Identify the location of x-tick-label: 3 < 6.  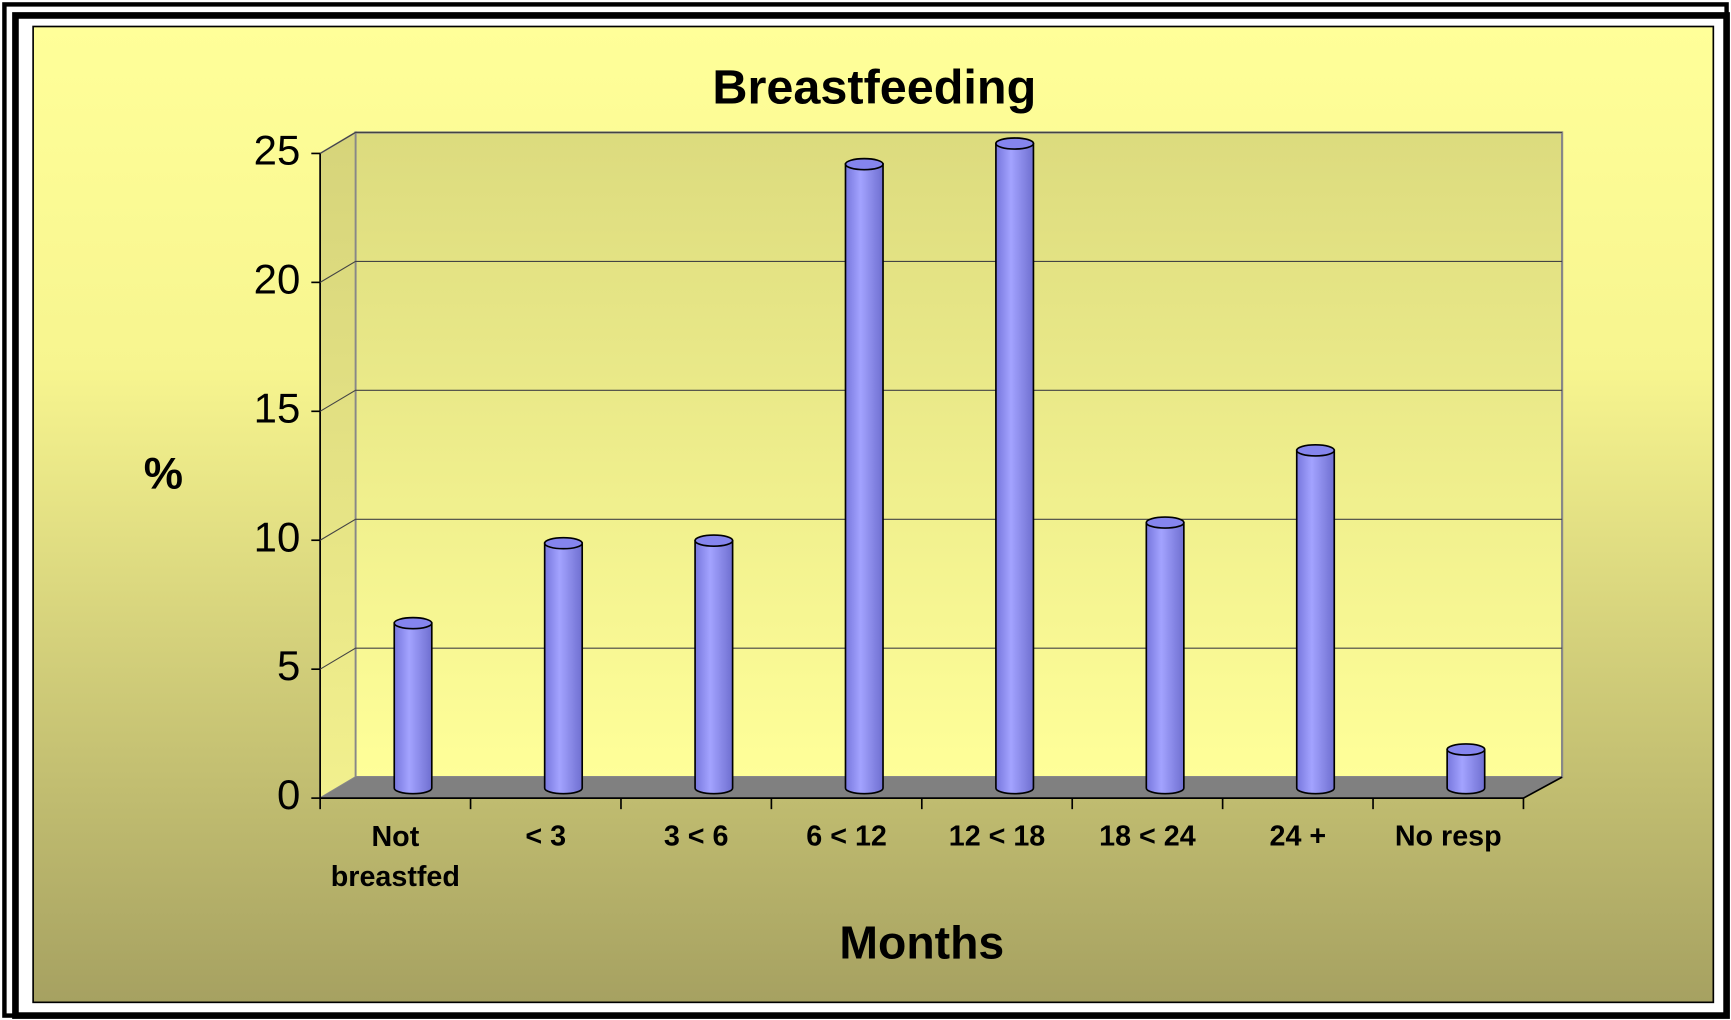
(696, 836).